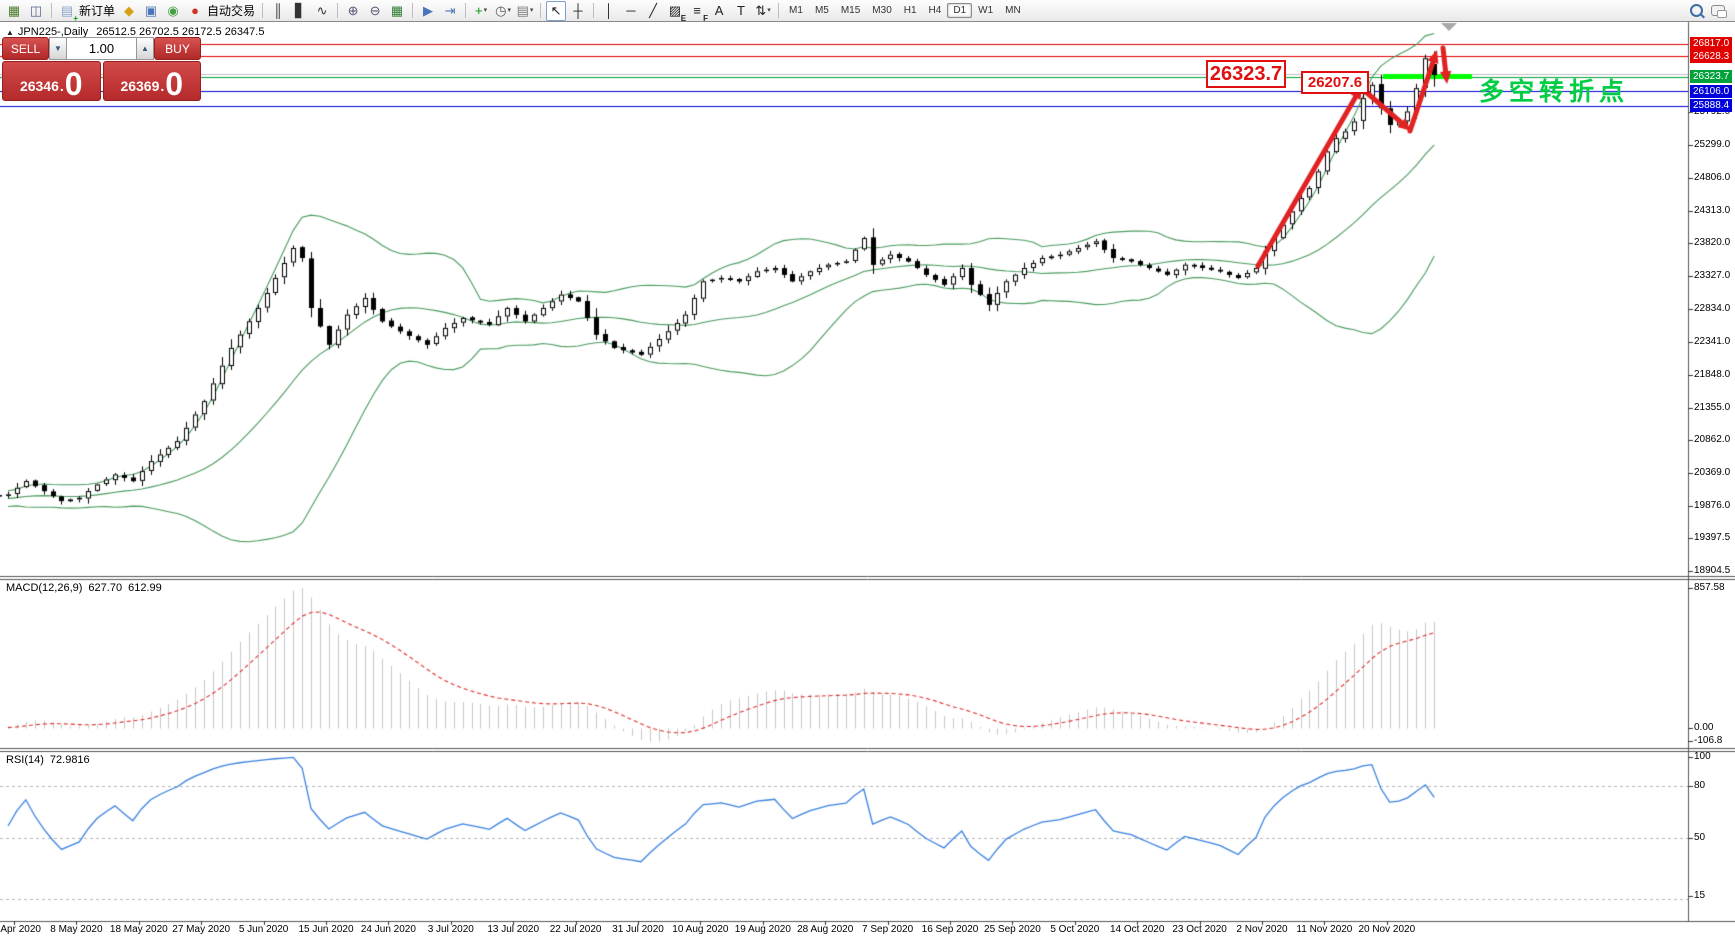 Image resolution: width=1735 pixels, height=938 pixels. What do you see at coordinates (676, 12) in the screenshot?
I see `channel-icon: ▨ E` at bounding box center [676, 12].